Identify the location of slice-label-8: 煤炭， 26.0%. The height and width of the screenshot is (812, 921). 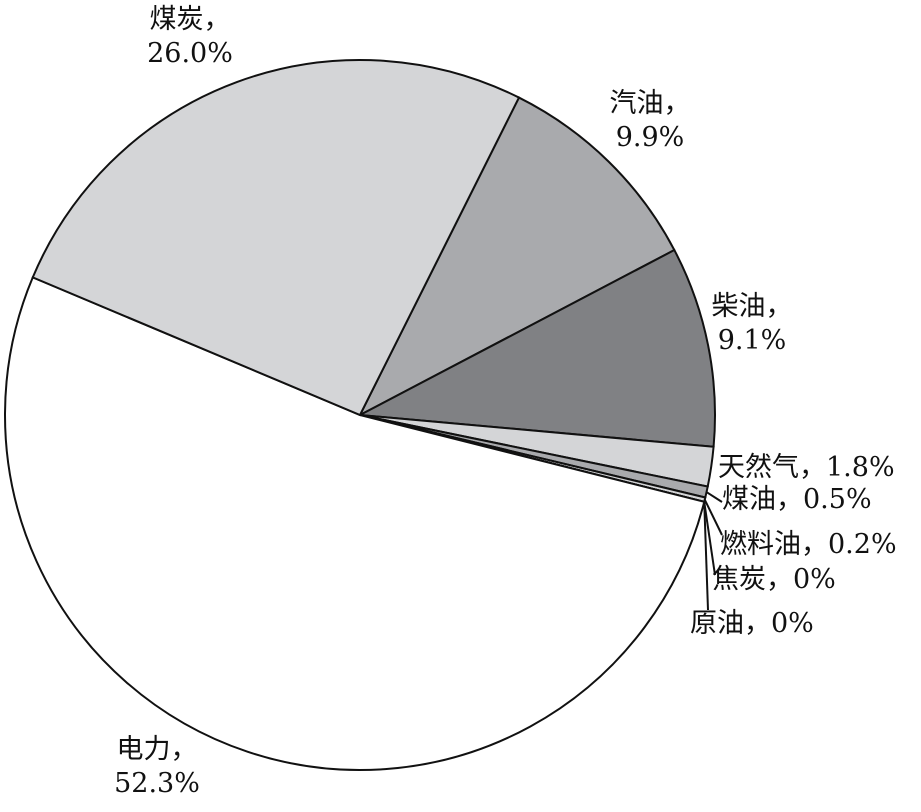
(190, 36).